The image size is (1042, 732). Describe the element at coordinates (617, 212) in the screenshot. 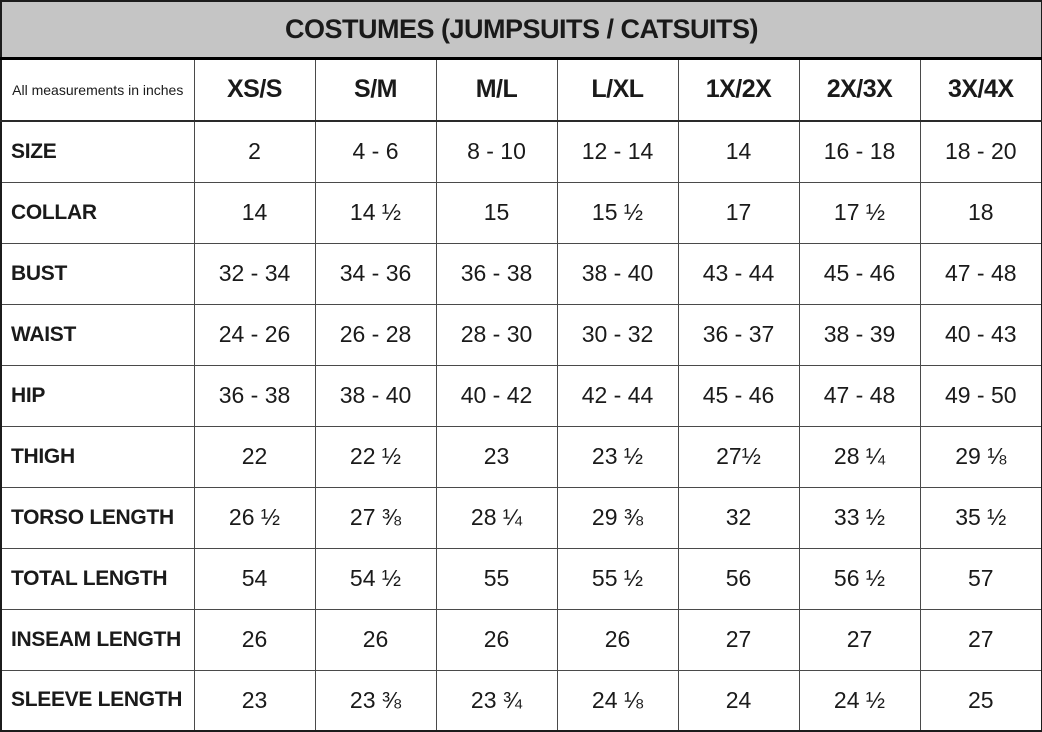

I see `table-cell: 15 ½` at that location.